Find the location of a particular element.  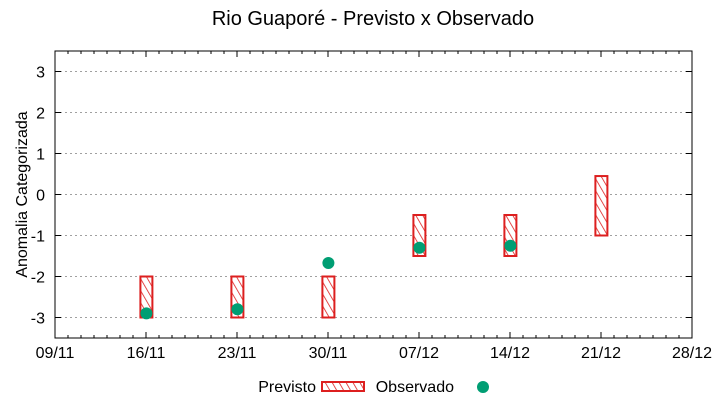

y-tick-label: 1 is located at coordinates (40, 155).